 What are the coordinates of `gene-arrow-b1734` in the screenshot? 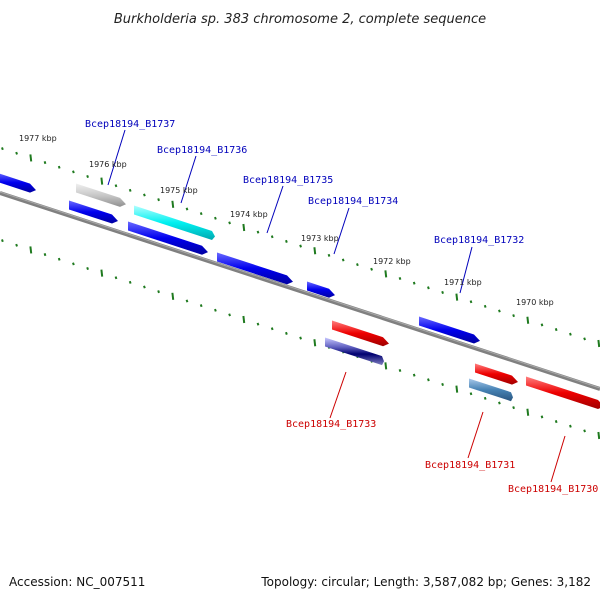 It's located at (255, 268).